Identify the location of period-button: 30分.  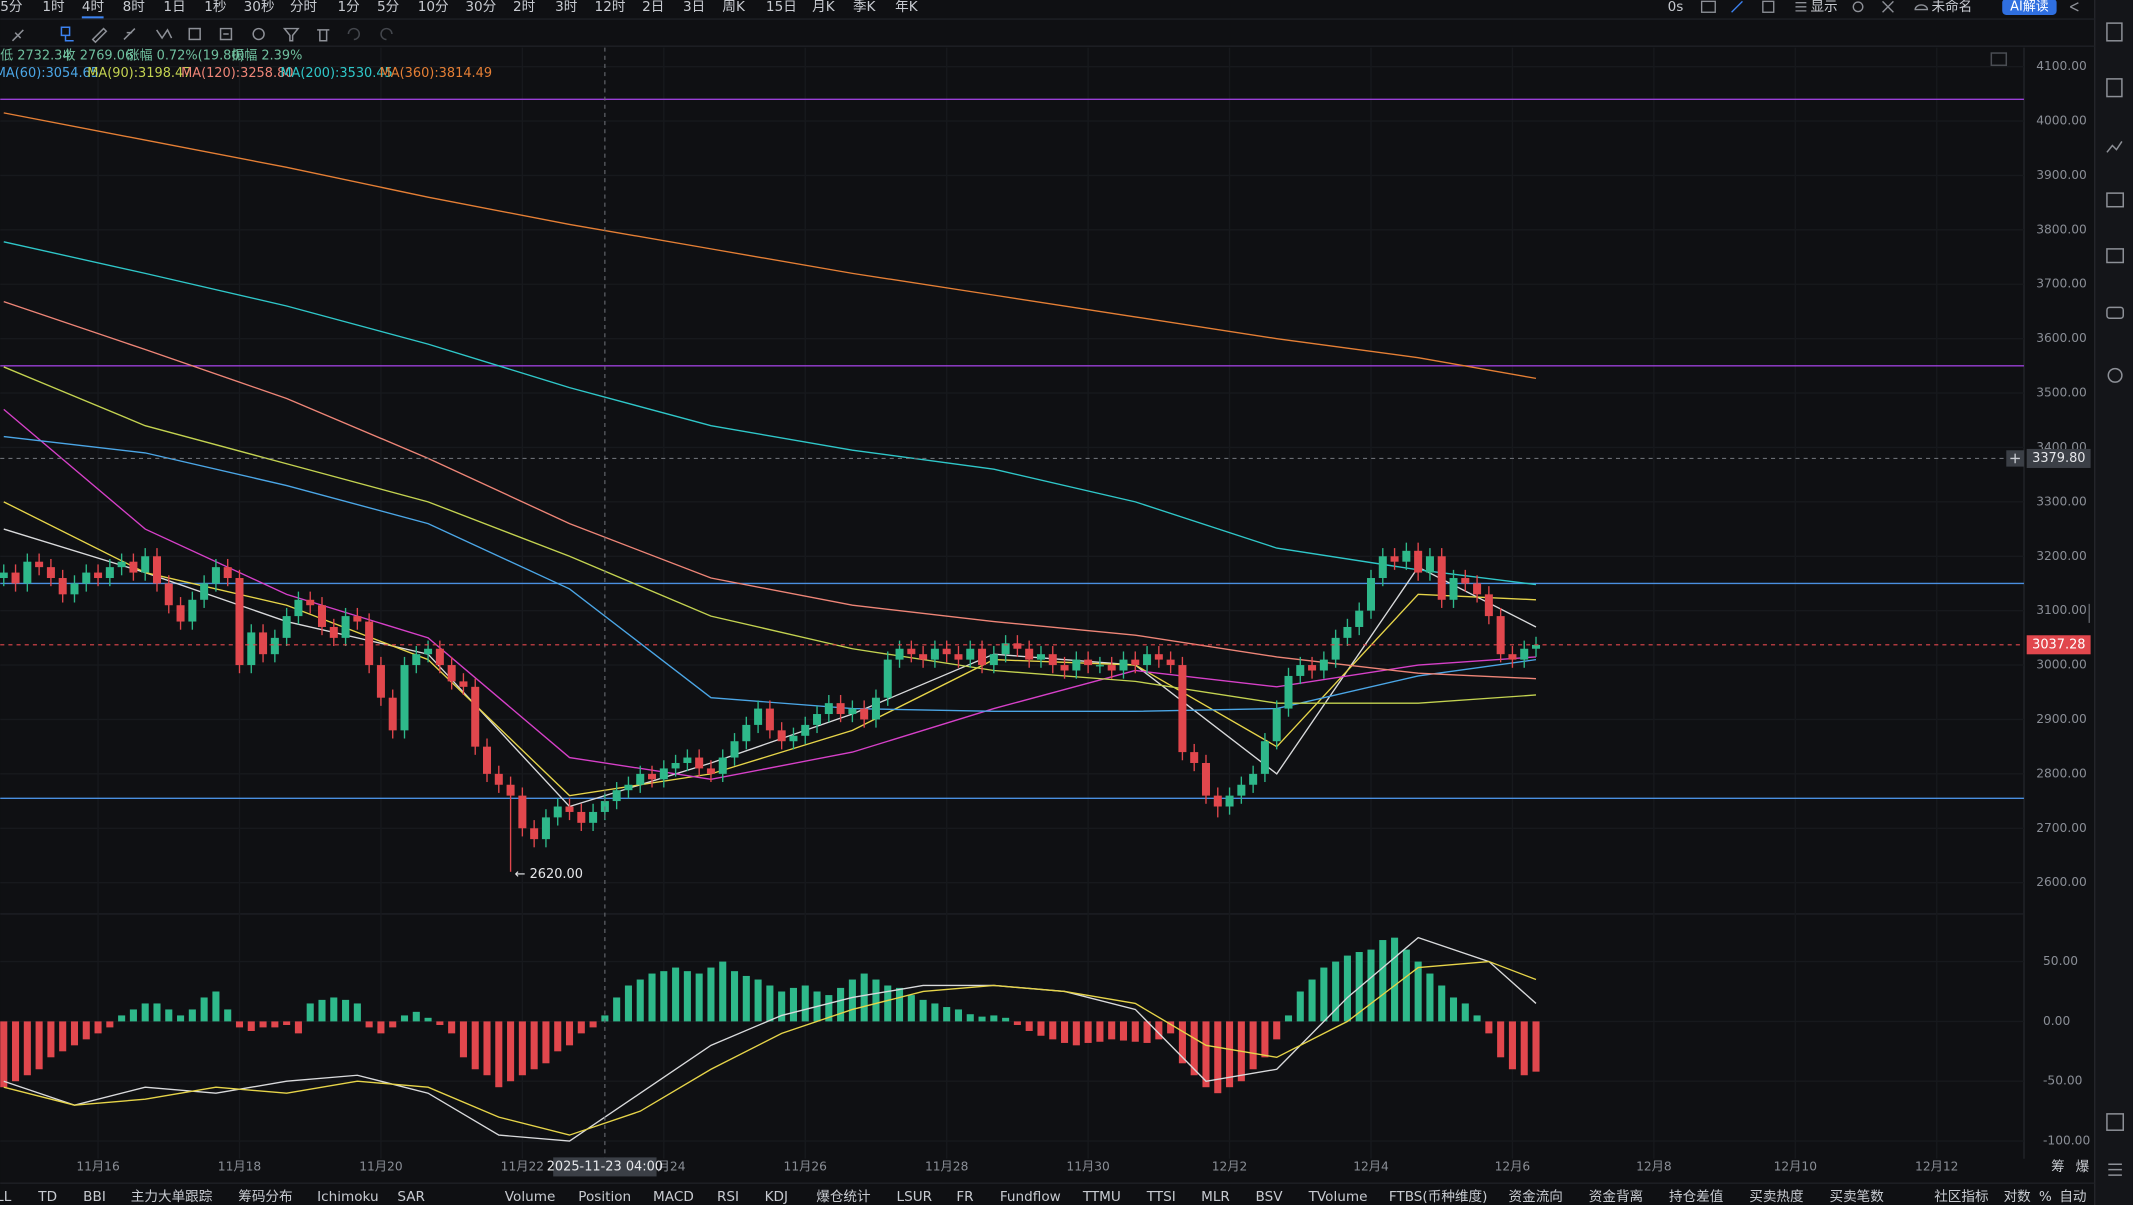
(480, 7).